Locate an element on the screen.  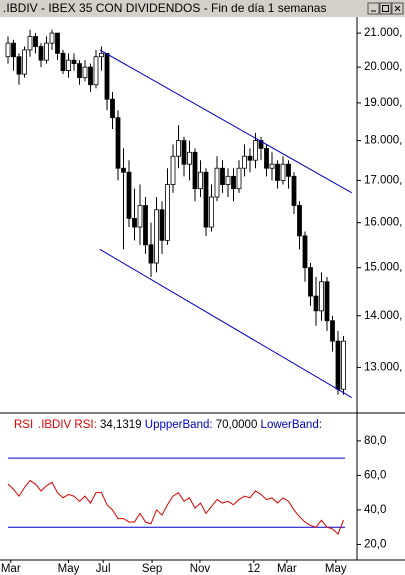
close-icon is located at coordinates (397, 8).